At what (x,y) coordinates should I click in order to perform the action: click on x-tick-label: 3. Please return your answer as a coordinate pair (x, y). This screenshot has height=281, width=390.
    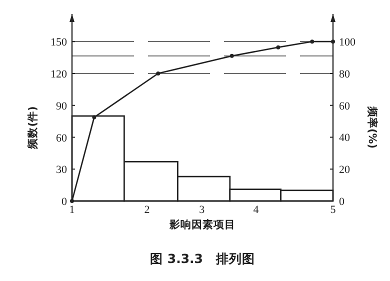
    Looking at the image, I should click on (202, 210).